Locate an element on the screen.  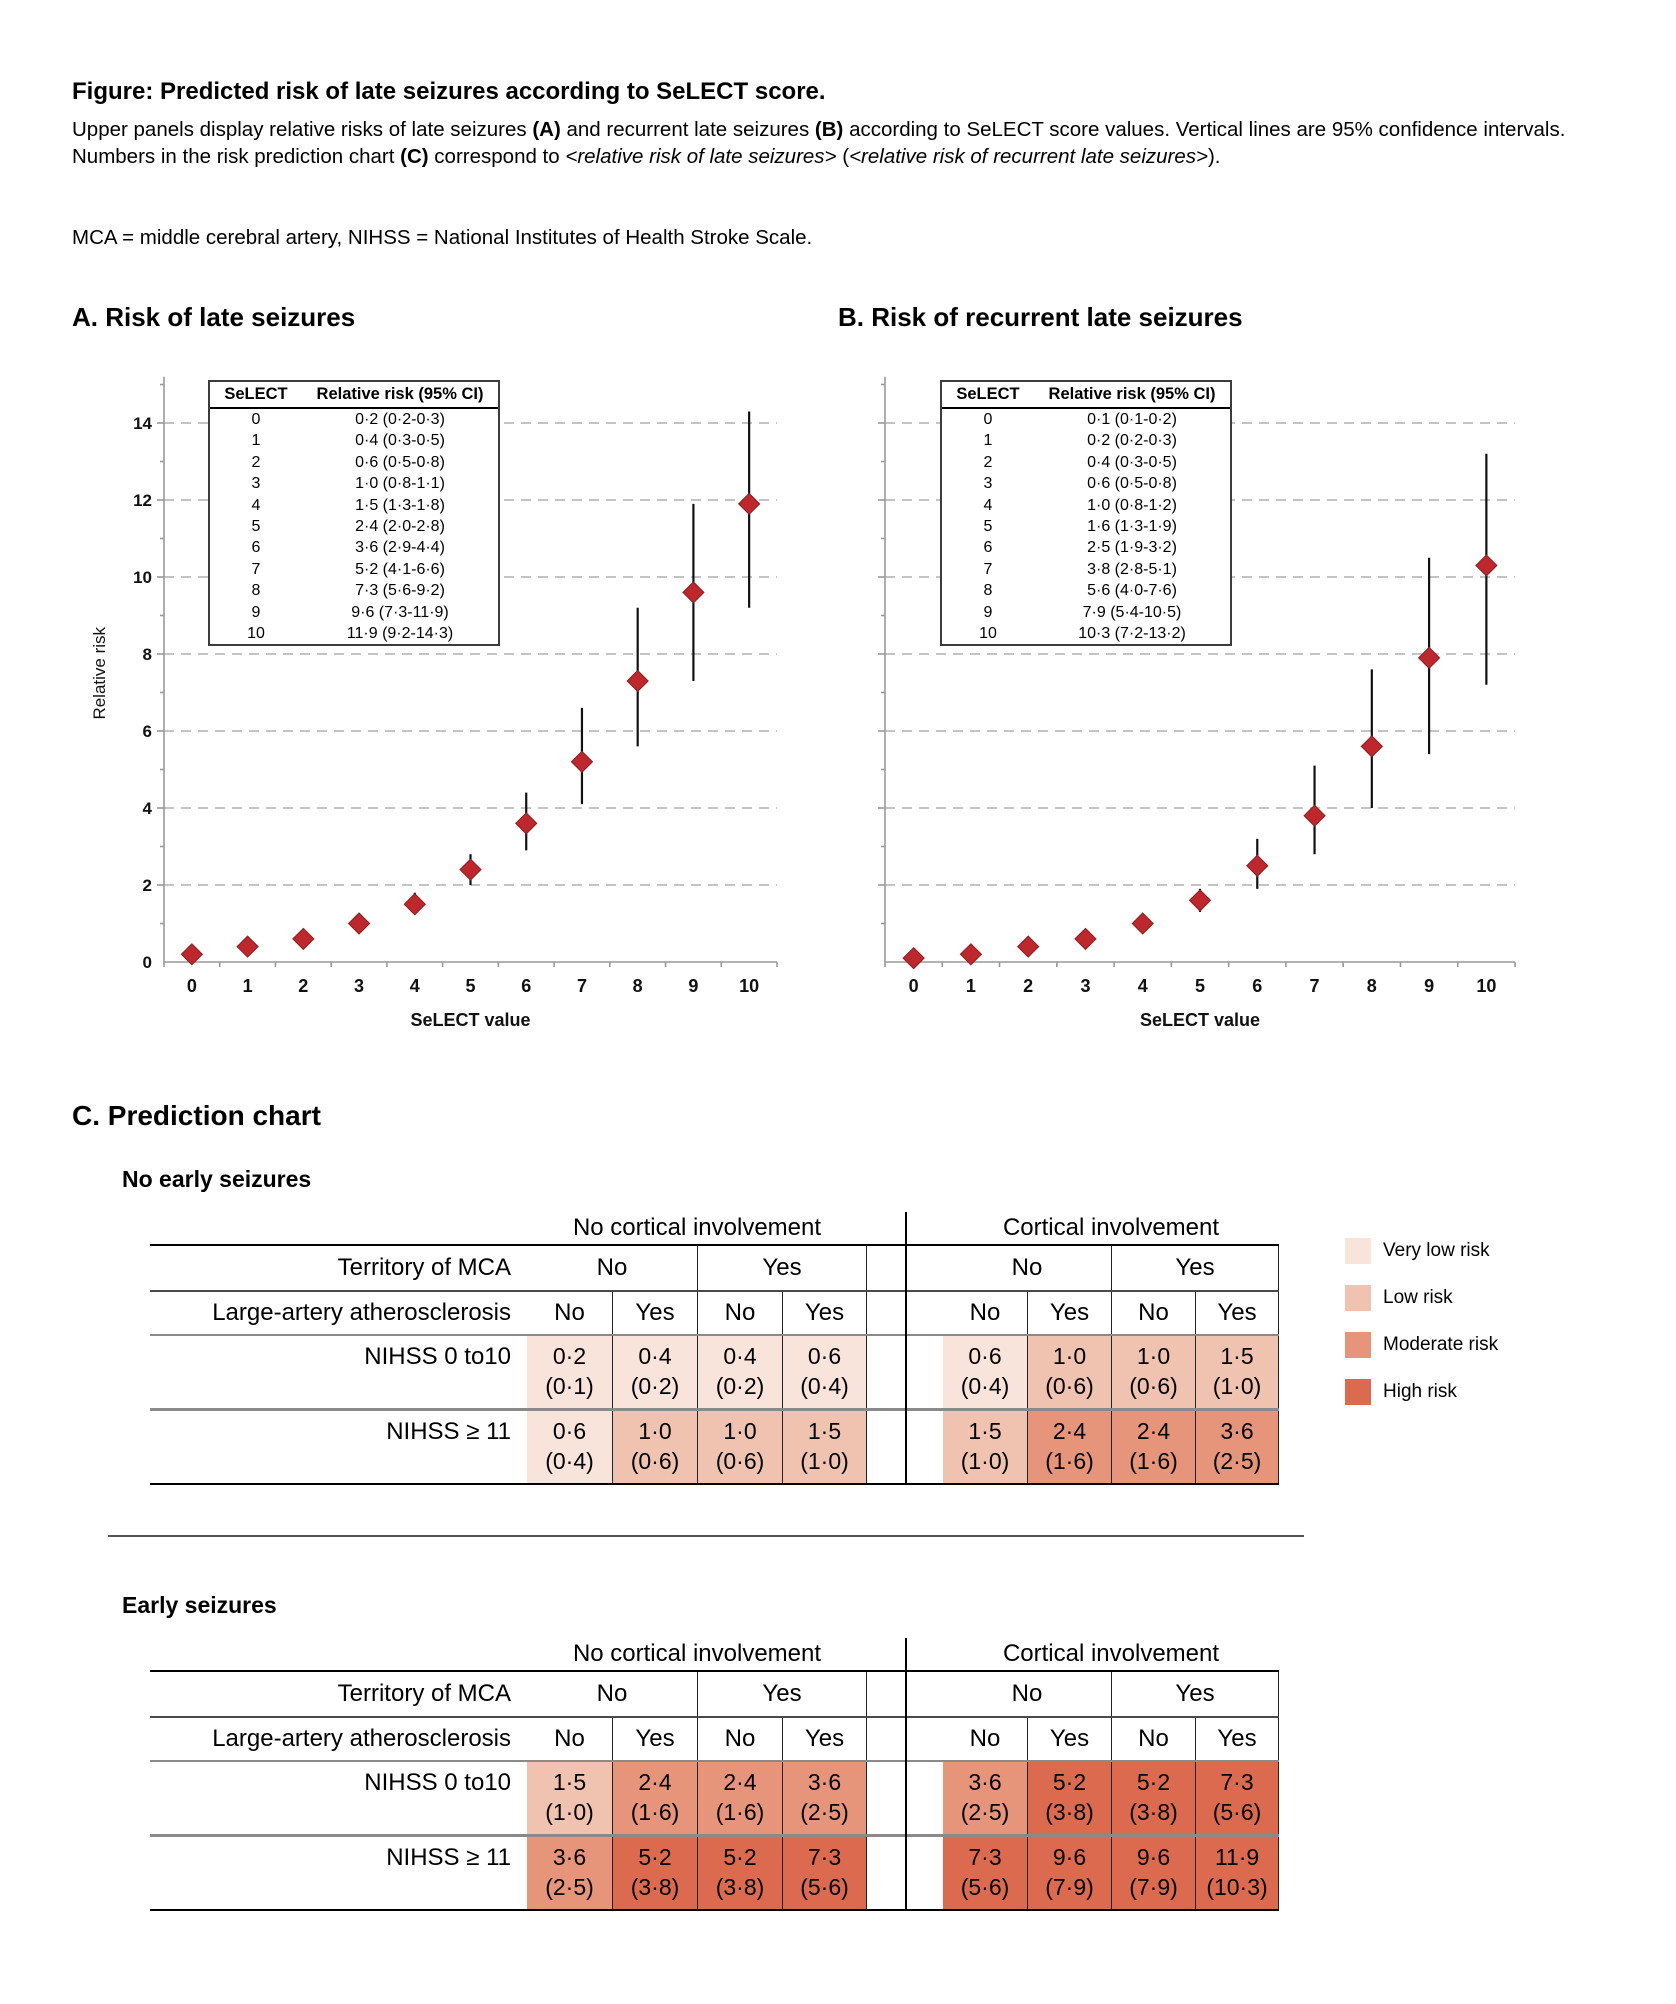
inset-table-row: 2 0·4 (0·3-0·5) is located at coordinates (1086, 462).